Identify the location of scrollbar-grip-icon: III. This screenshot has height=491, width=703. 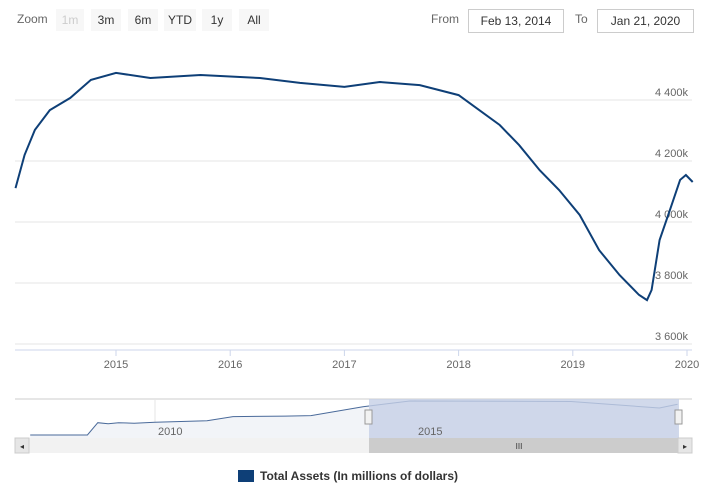
(519, 446).